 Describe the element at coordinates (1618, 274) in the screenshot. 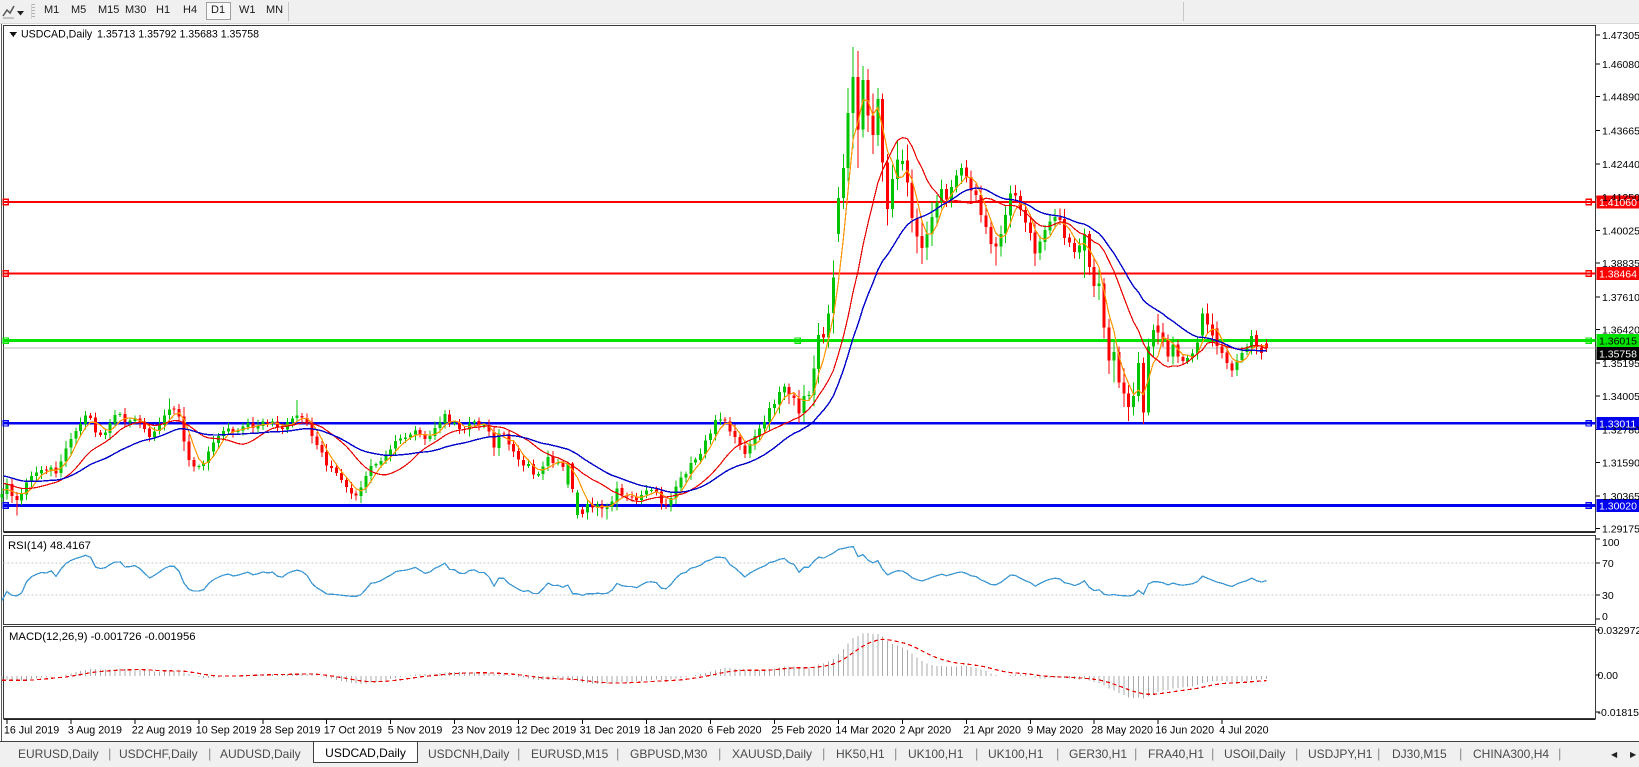

I see `svg-text: 1.38464` at that location.